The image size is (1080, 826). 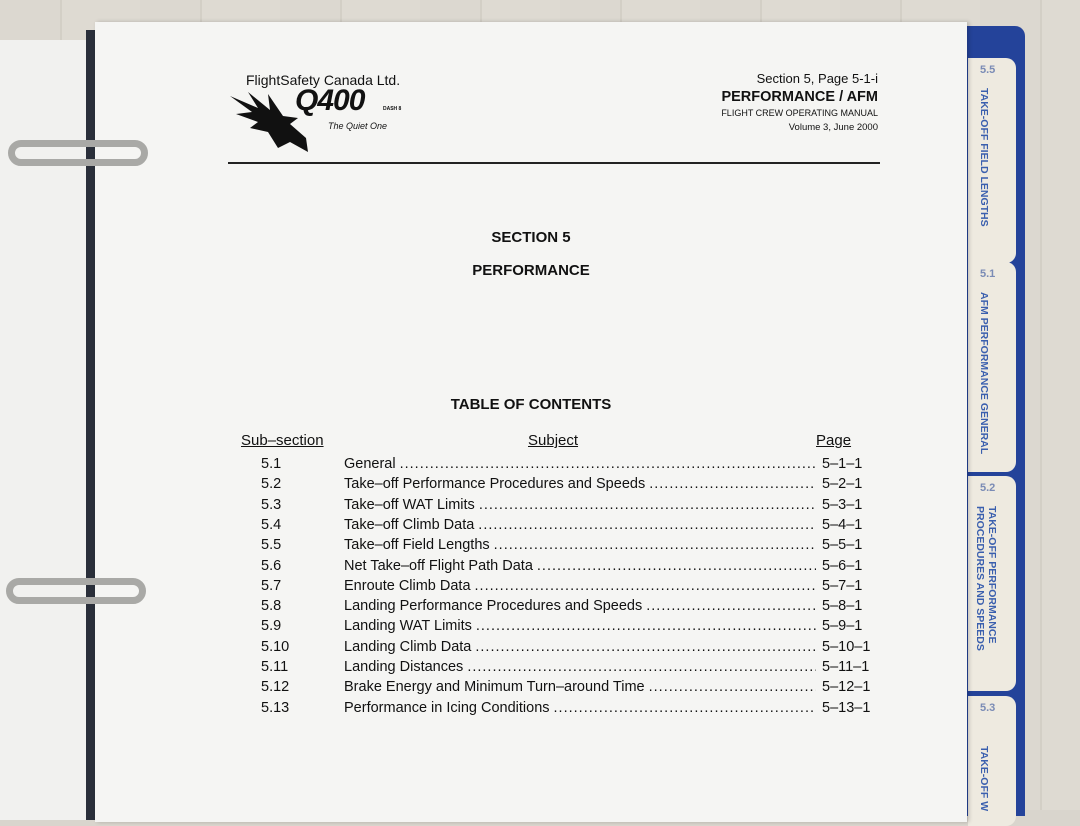 I want to click on page-number: 5–6–1, so click(x=842, y=565).